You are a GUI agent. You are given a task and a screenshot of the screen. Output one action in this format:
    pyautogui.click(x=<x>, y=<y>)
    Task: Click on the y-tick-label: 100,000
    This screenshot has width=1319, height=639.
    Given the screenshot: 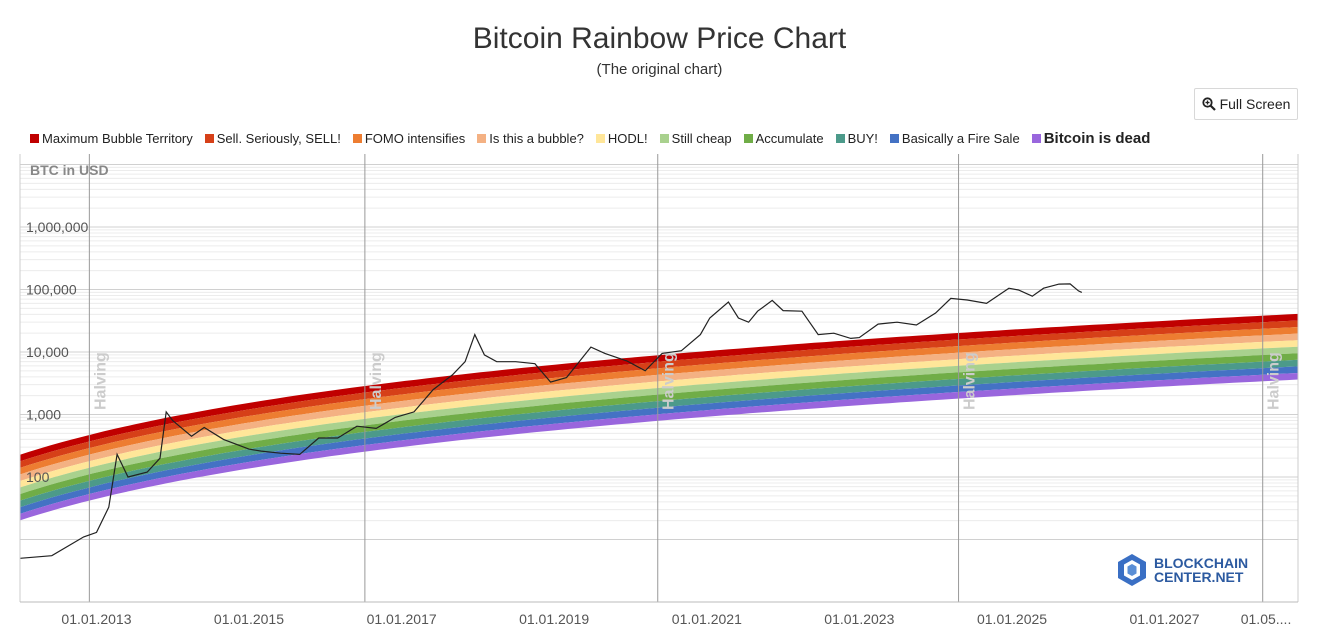 What is the action you would take?
    pyautogui.click(x=51, y=290)
    